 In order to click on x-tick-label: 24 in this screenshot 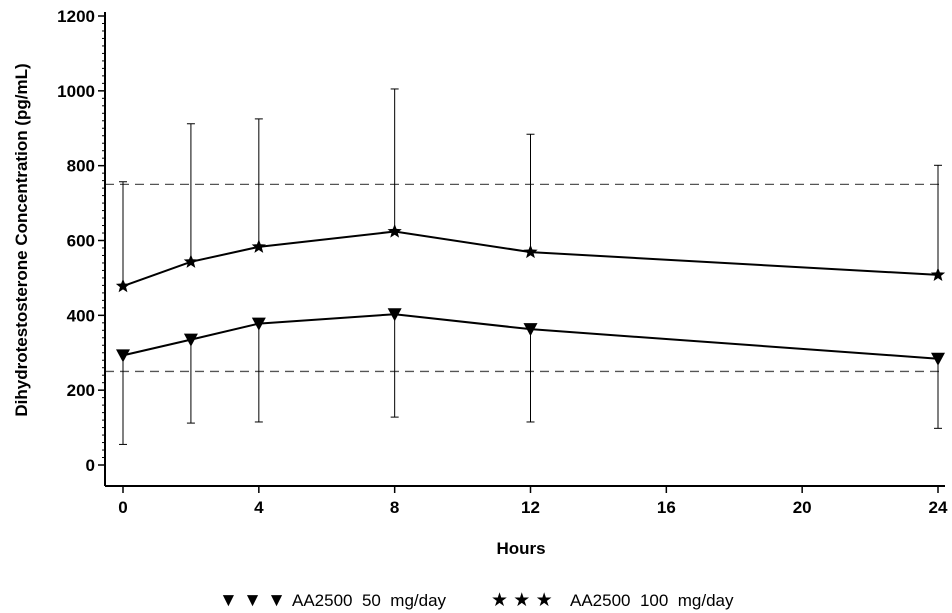, I will do `click(938, 507)`.